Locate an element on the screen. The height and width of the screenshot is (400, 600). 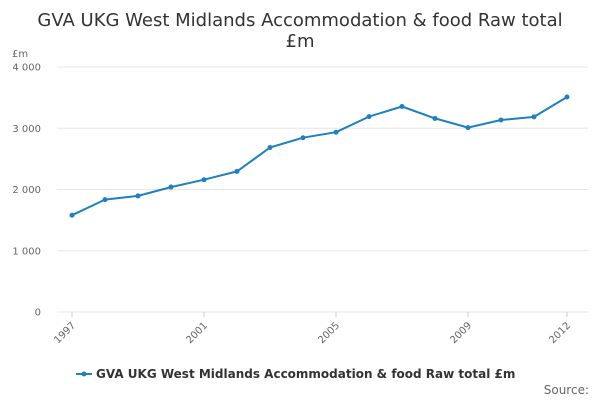
data-point-2005 is located at coordinates (336, 132).